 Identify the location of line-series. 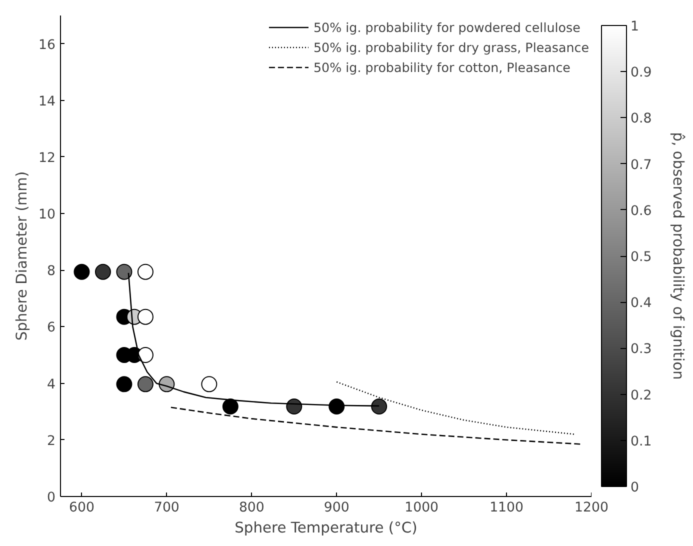
(456, 408).